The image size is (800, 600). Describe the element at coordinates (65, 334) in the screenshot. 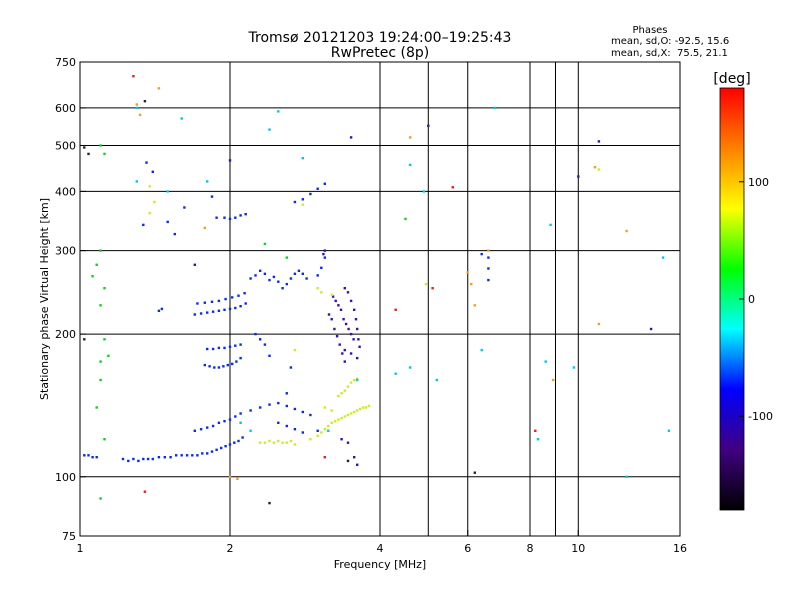

I see `y-tick-label: 200` at that location.